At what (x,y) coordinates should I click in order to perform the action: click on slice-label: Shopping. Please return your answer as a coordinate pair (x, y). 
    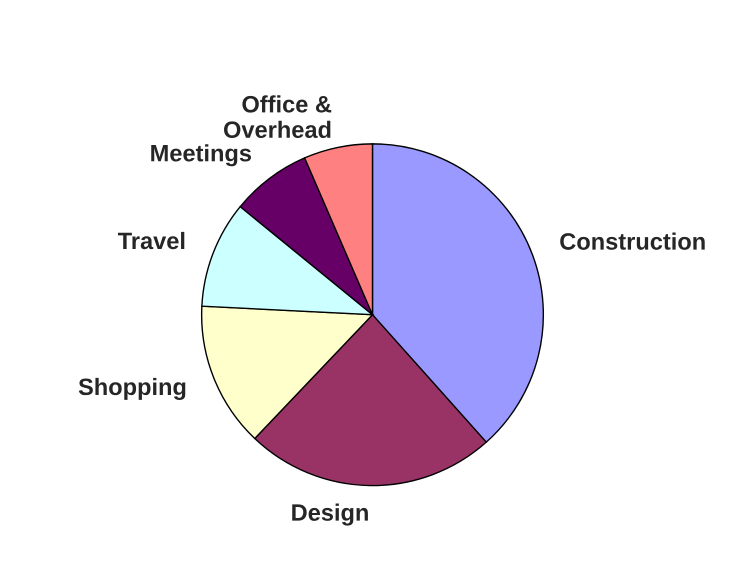
    Looking at the image, I should click on (132, 389).